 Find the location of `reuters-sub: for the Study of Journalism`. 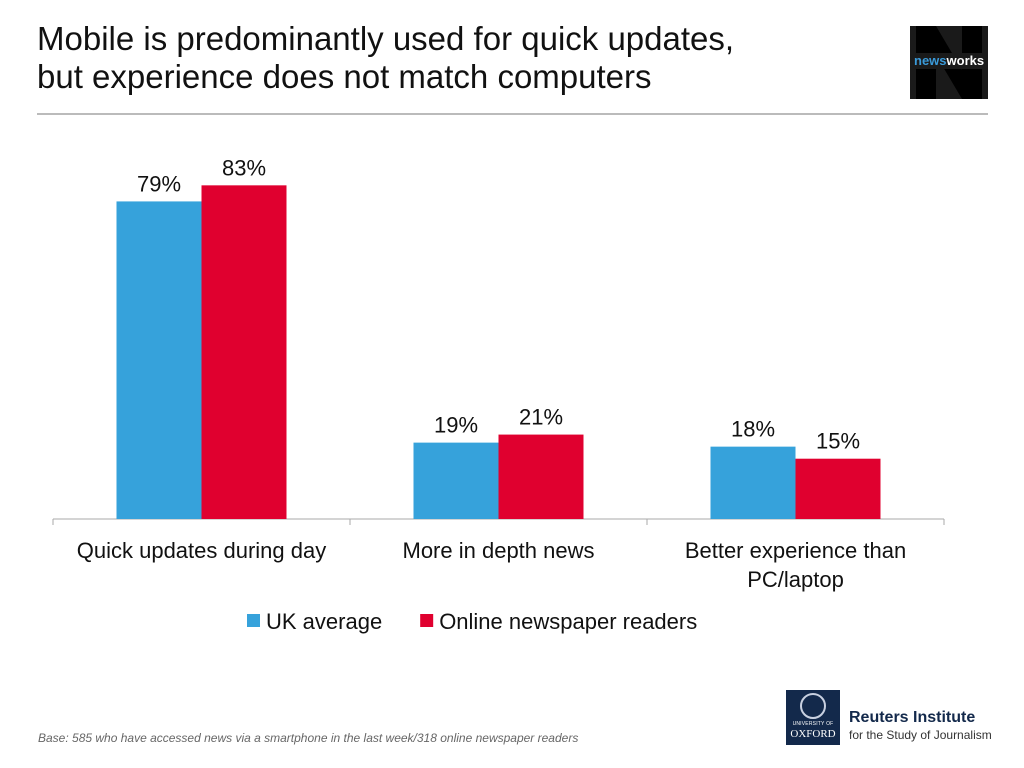

reuters-sub: for the Study of Journalism is located at coordinates (920, 735).